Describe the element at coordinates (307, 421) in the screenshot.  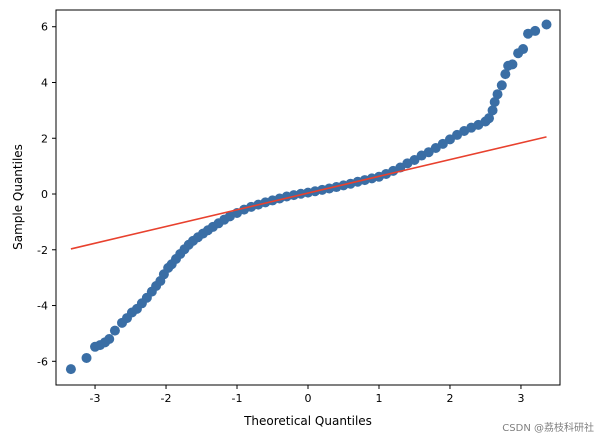
I see `x-axis-label: Theoretical Quantiles` at that location.